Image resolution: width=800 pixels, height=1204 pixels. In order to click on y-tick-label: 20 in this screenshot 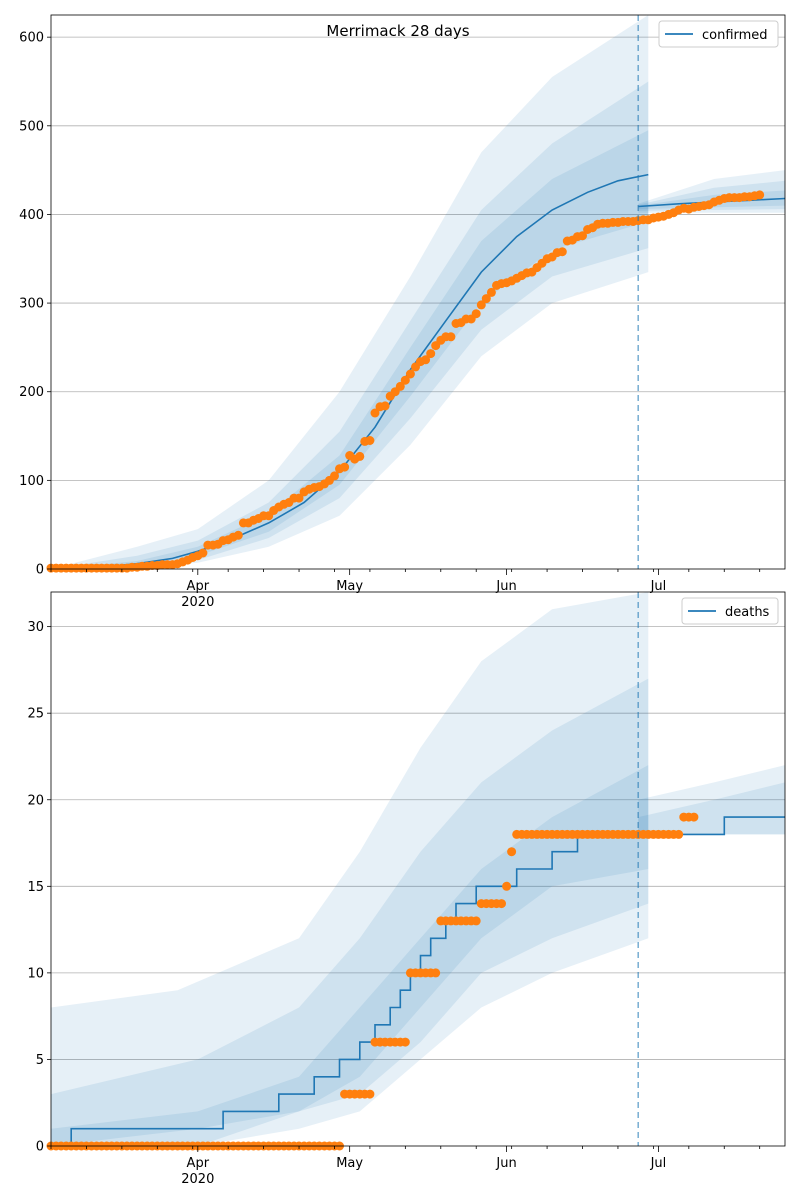, I will do `click(35, 800)`.